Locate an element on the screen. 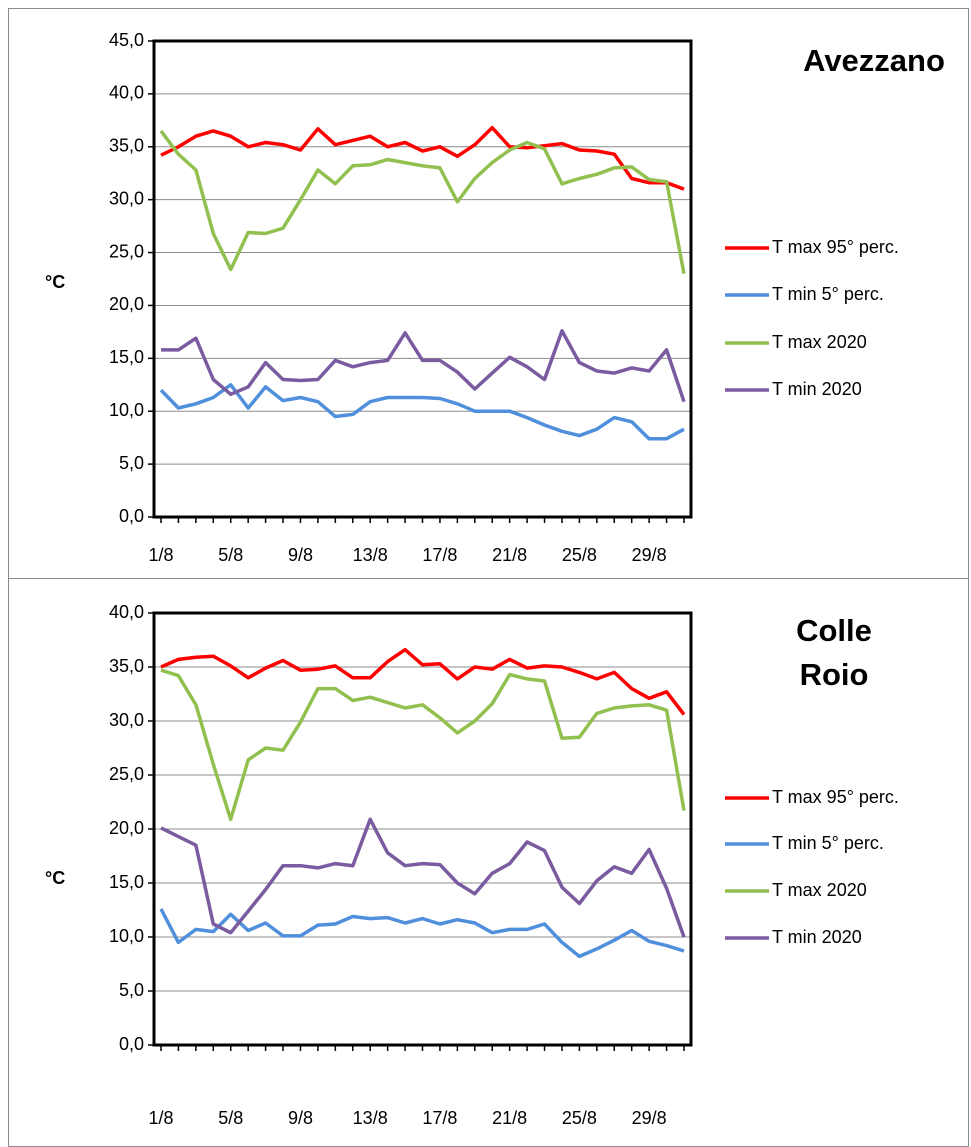 This screenshot has width=971, height=1147. y-tick-label: 45,0 is located at coordinates (126, 40).